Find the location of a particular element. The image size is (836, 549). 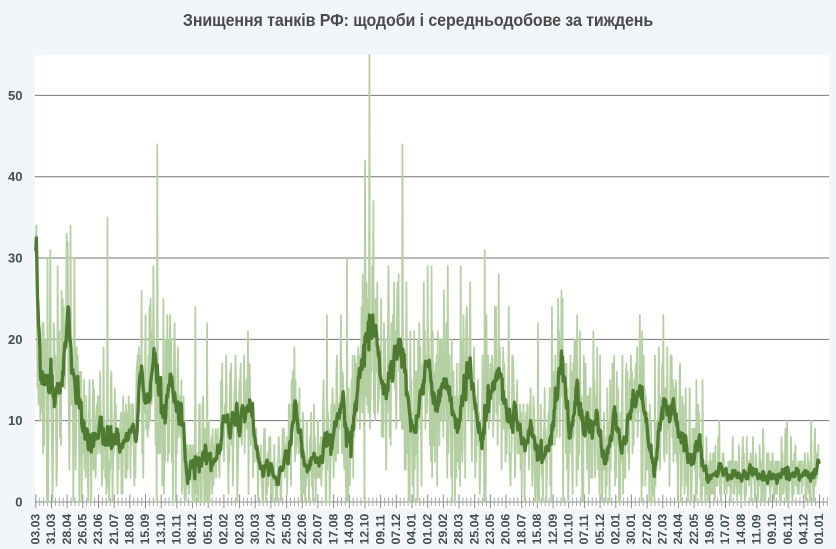

x-tick-label: 12.10 is located at coordinates (365, 529).